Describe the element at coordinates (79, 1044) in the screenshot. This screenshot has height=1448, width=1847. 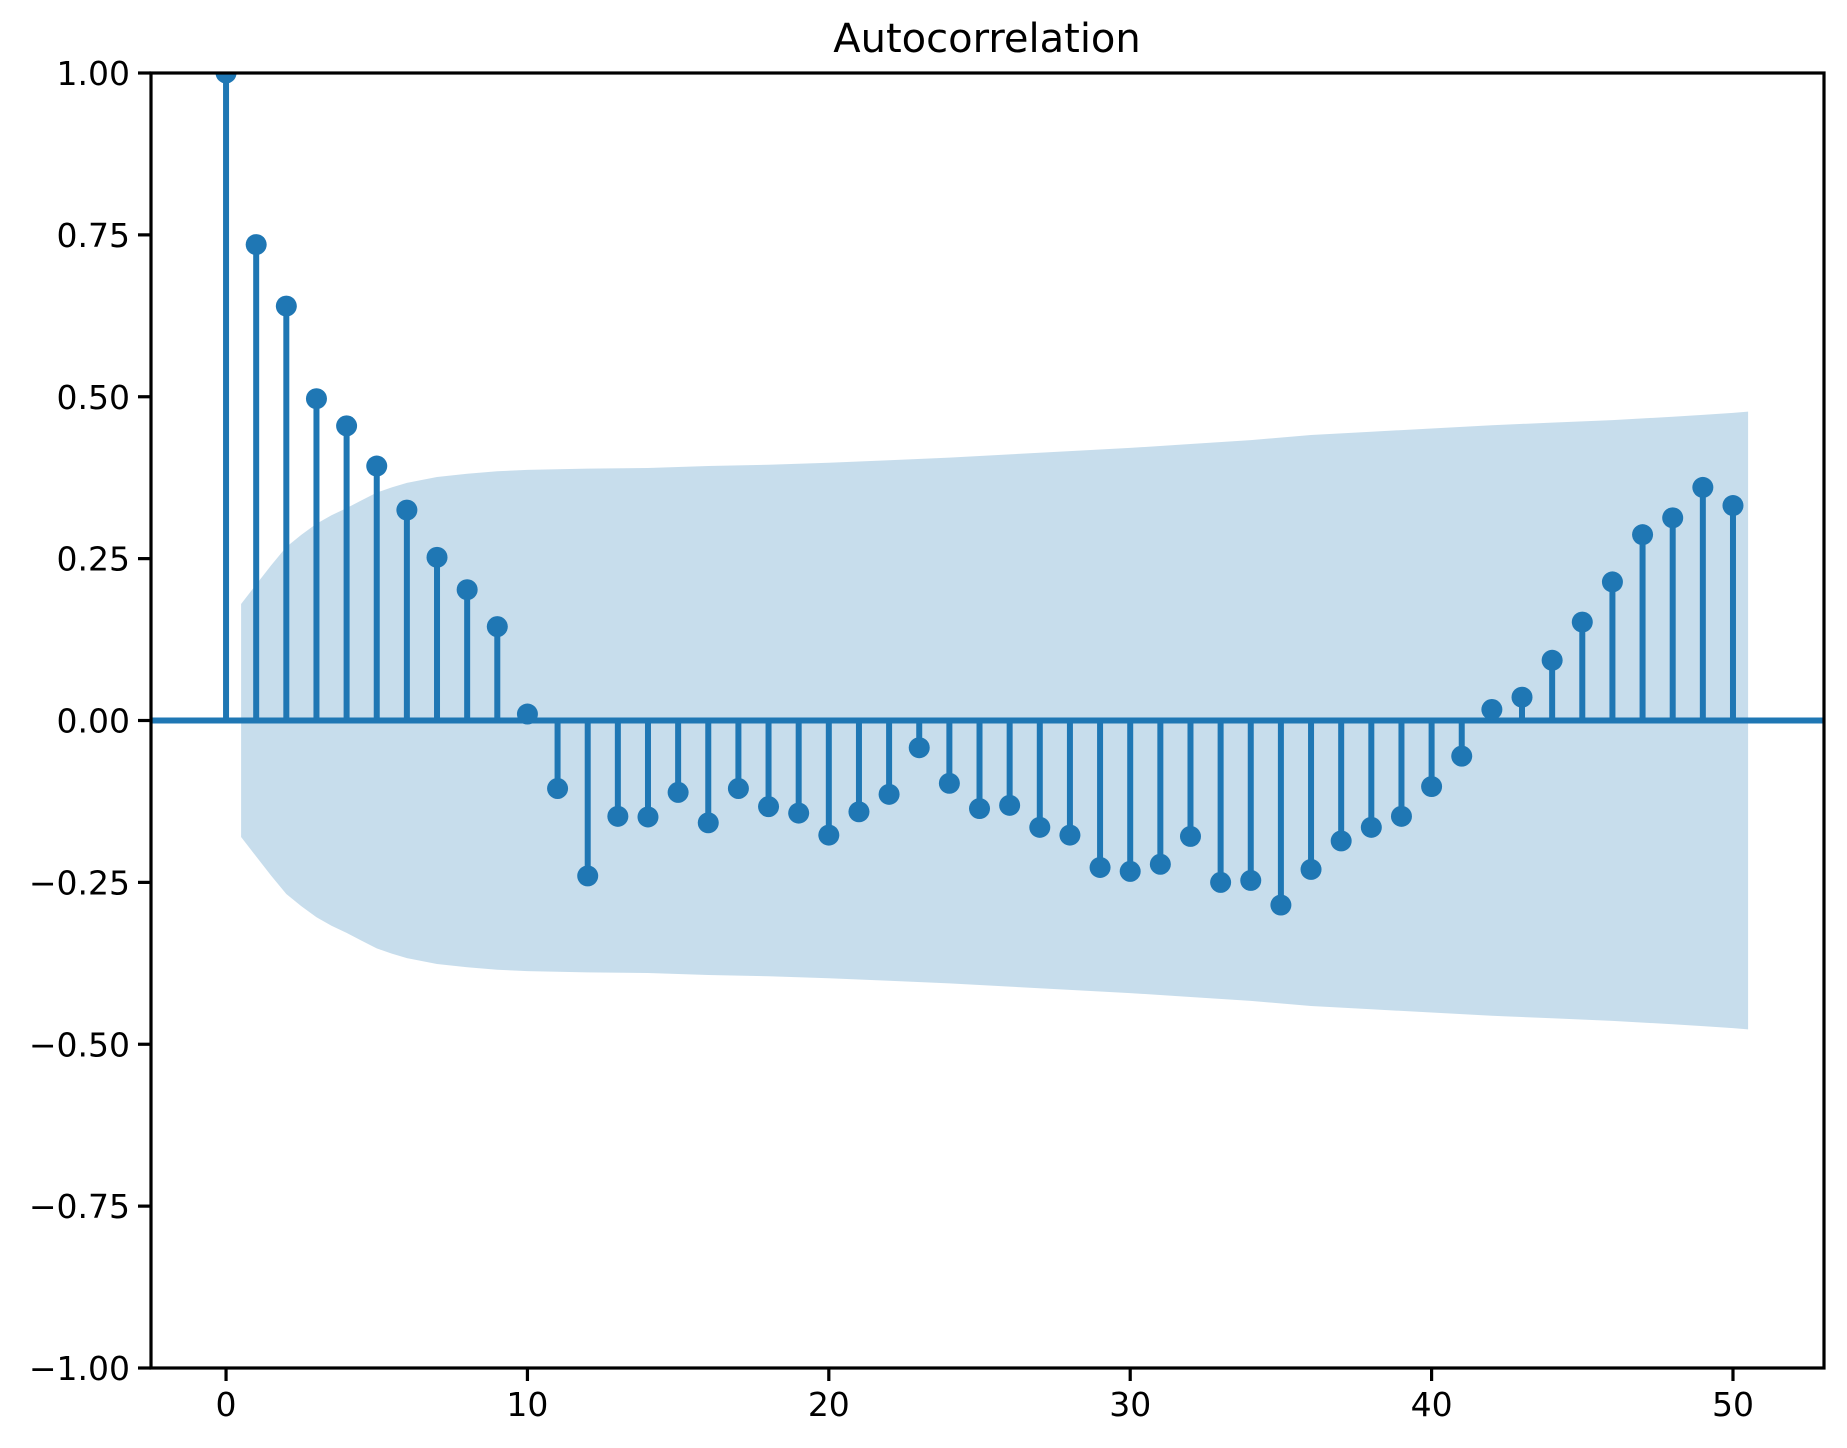
I see `y-tick-label: −0.50` at that location.